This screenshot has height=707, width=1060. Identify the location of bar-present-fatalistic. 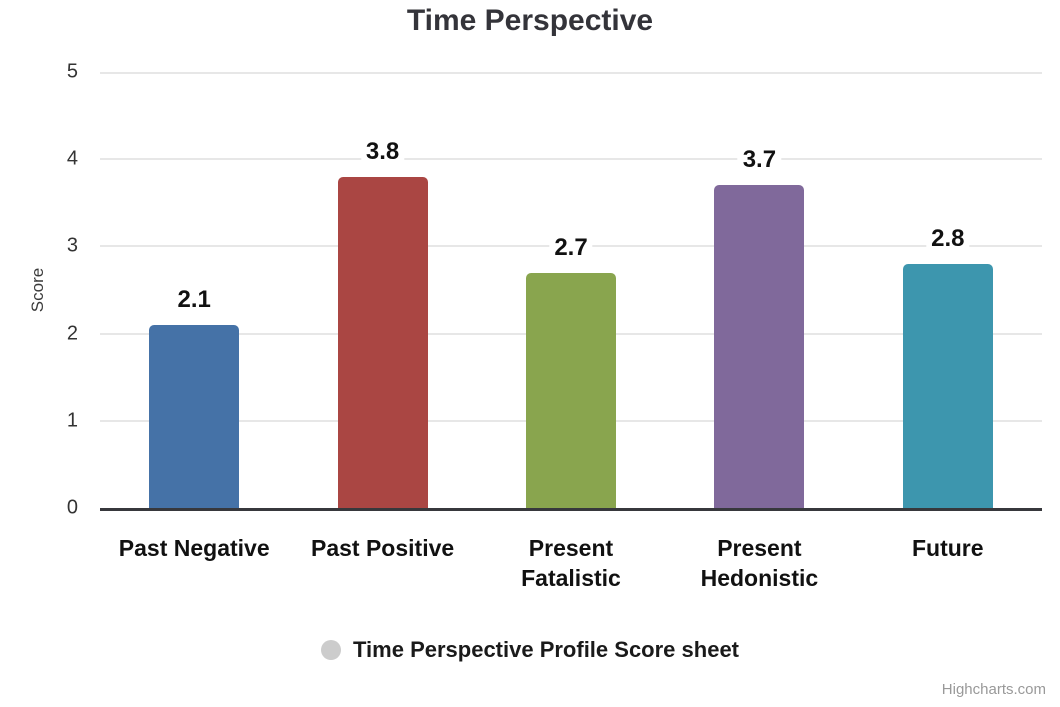
(571, 390).